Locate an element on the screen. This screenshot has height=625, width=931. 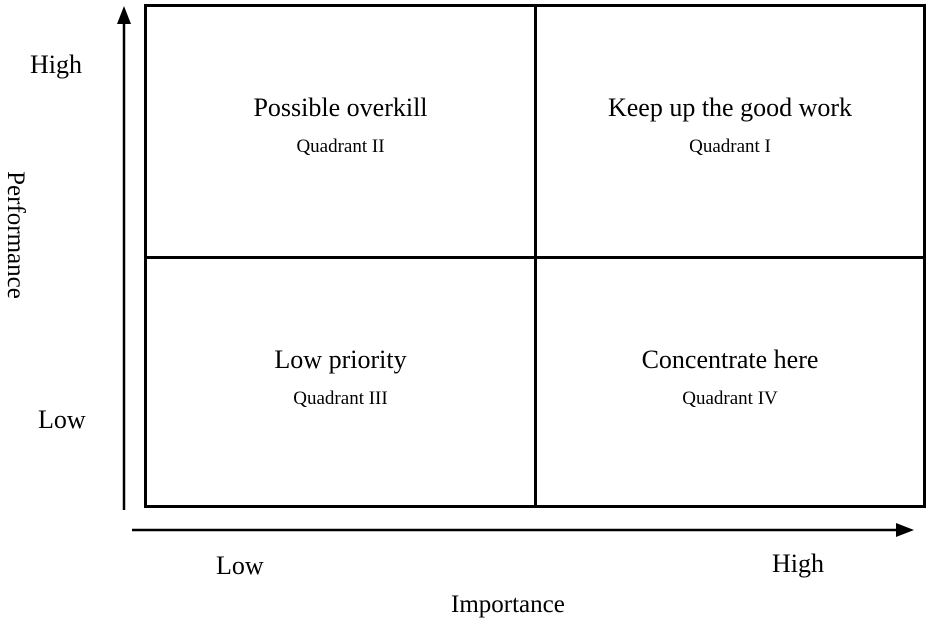
y-axis-low-label: Low is located at coordinates (62, 419).